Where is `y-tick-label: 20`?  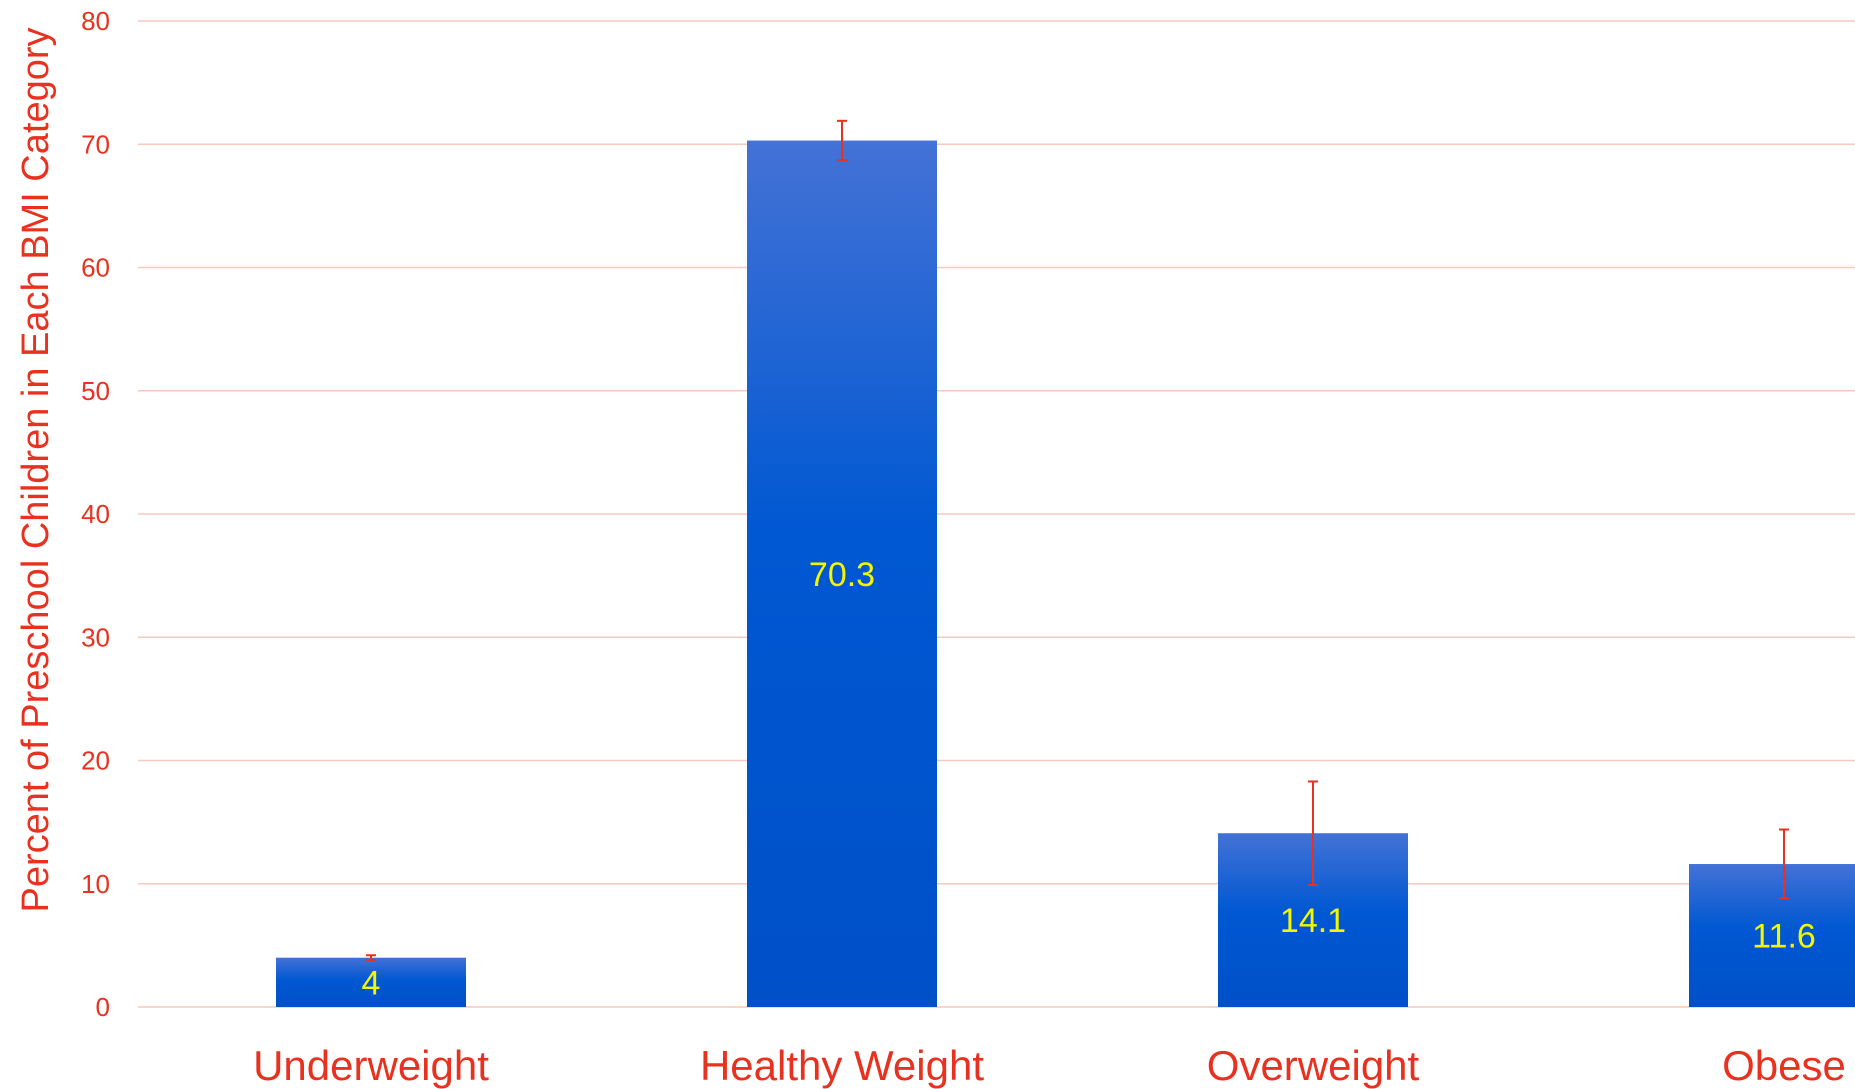
y-tick-label: 20 is located at coordinates (95, 761).